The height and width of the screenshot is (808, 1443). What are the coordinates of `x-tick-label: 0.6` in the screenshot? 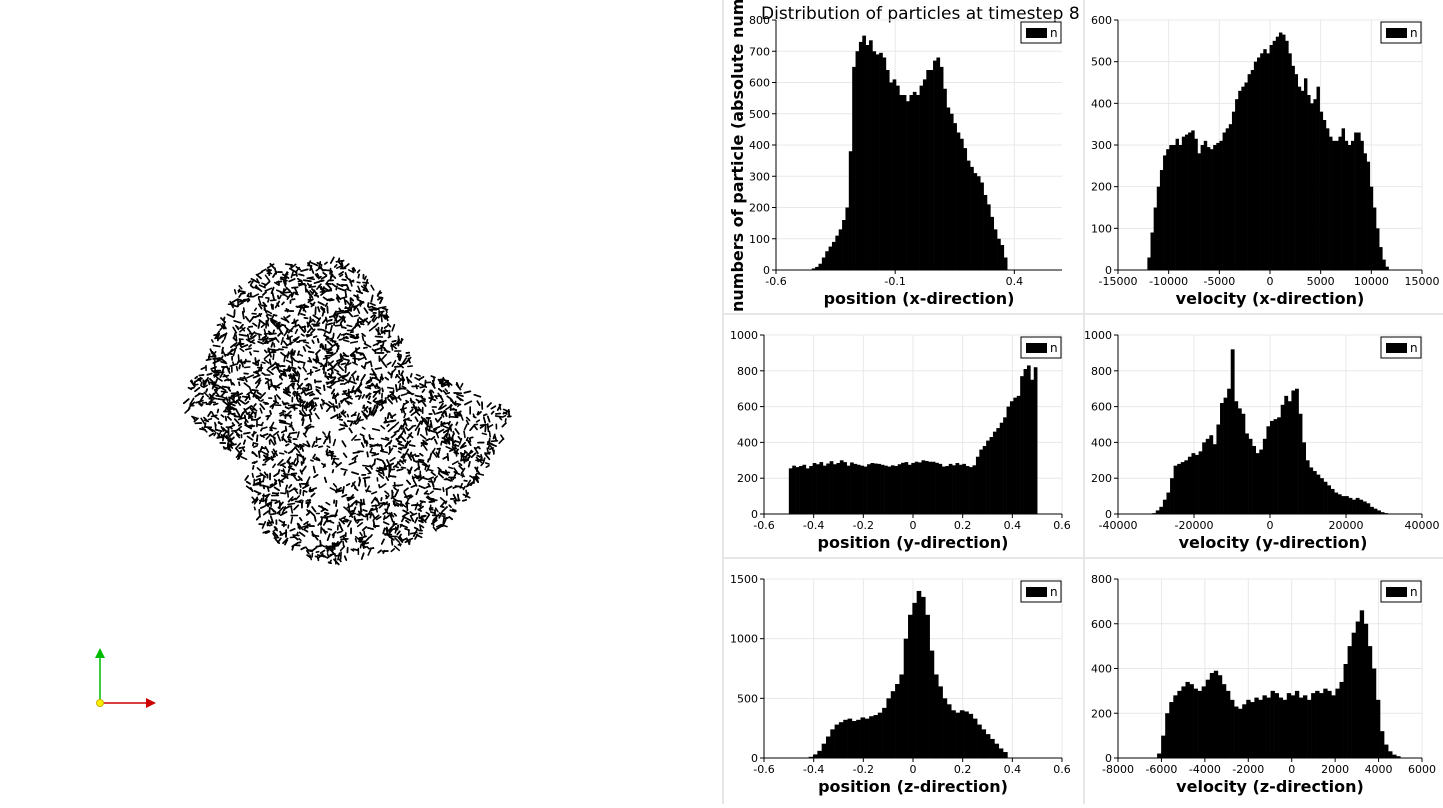 It's located at (1062, 525).